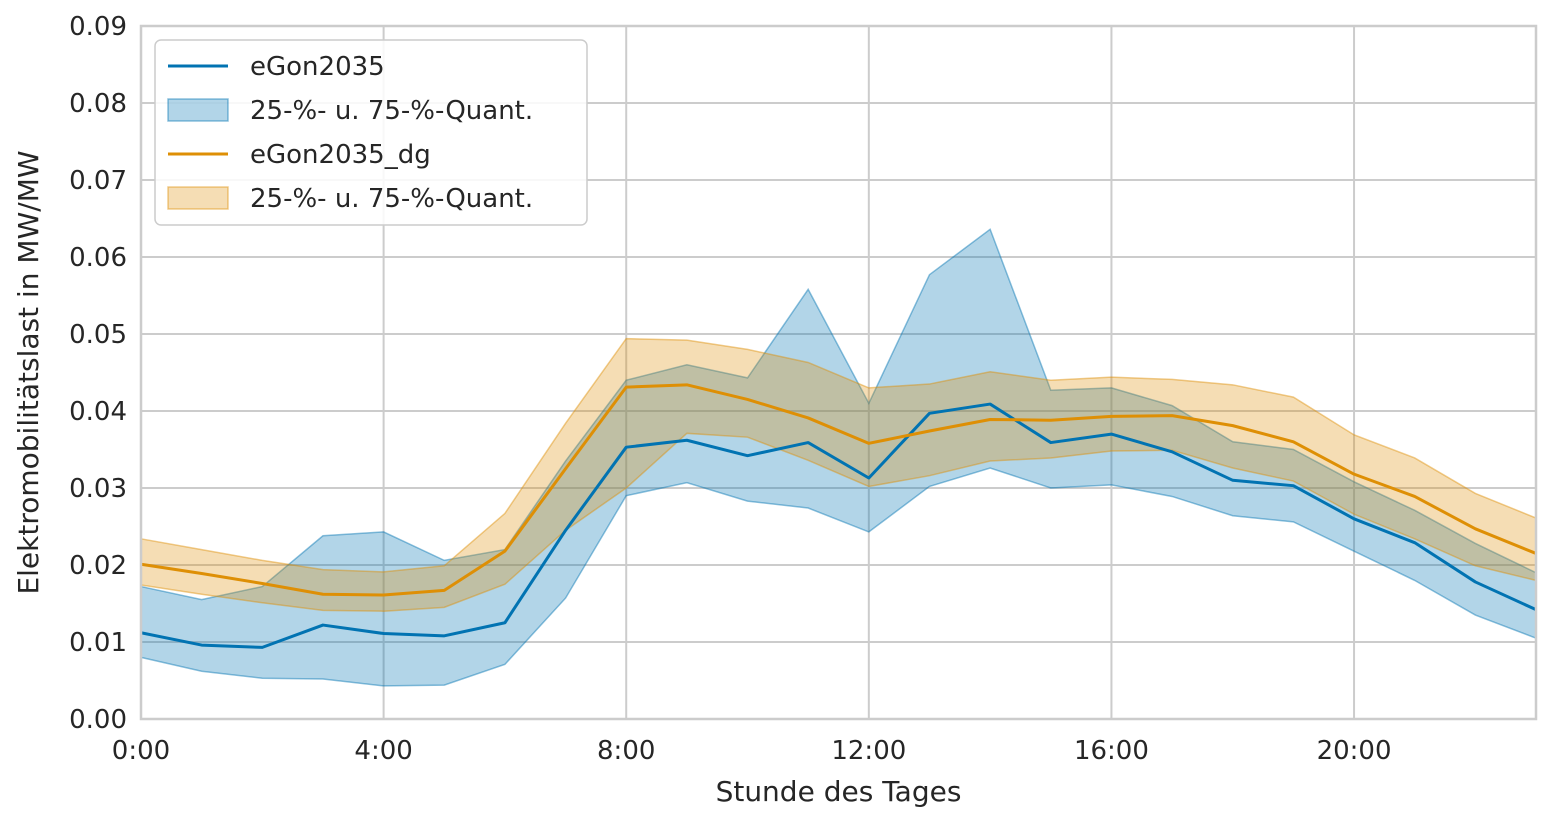  I want to click on x-tick-labels: 0:00 4:00 8:00 12:00 16:00 20:00, so click(752, 751).